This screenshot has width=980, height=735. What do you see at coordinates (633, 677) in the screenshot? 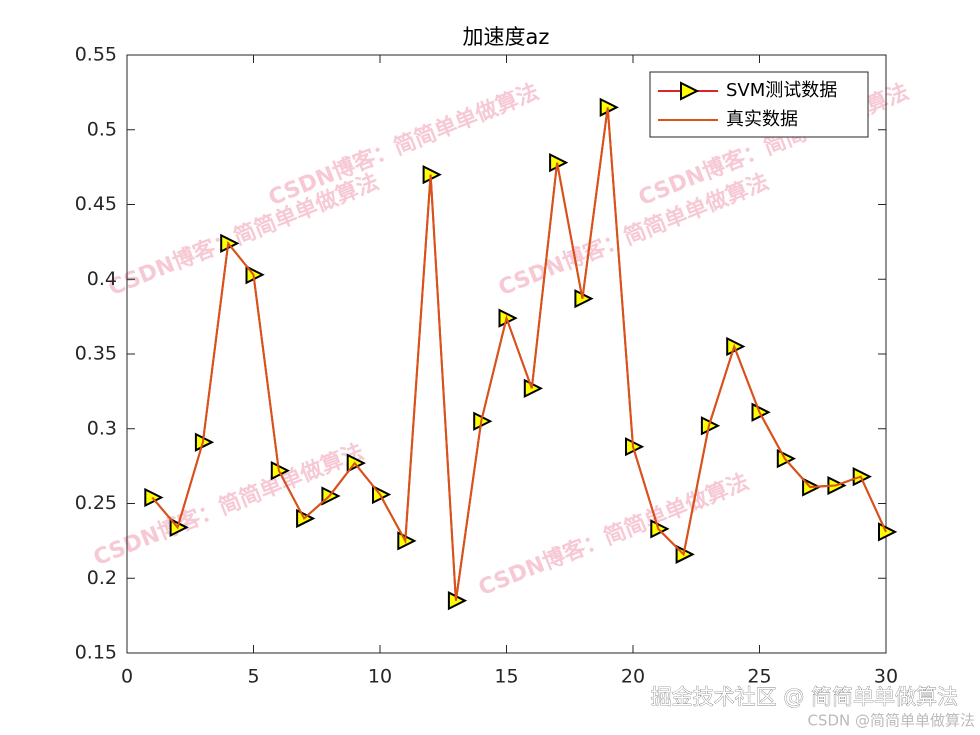
I see `x-tick-label: 20` at bounding box center [633, 677].